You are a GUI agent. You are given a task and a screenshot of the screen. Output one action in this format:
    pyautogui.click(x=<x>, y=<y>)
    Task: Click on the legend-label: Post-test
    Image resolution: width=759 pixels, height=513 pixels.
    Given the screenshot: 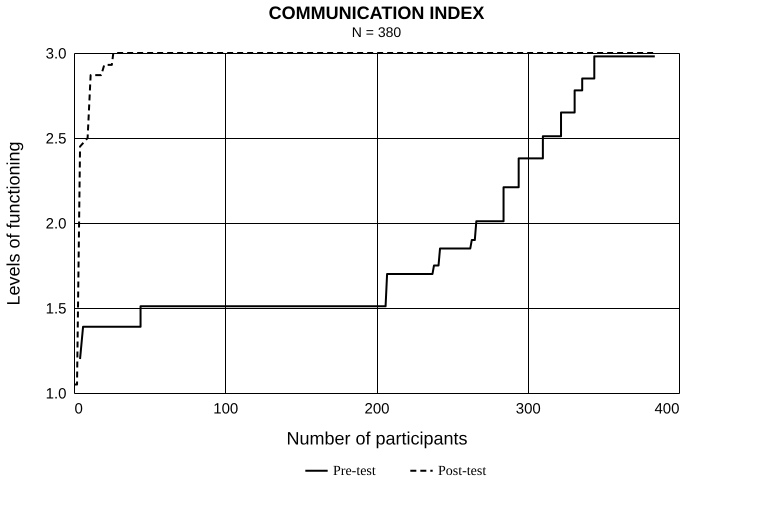 What is the action you would take?
    pyautogui.click(x=462, y=471)
    